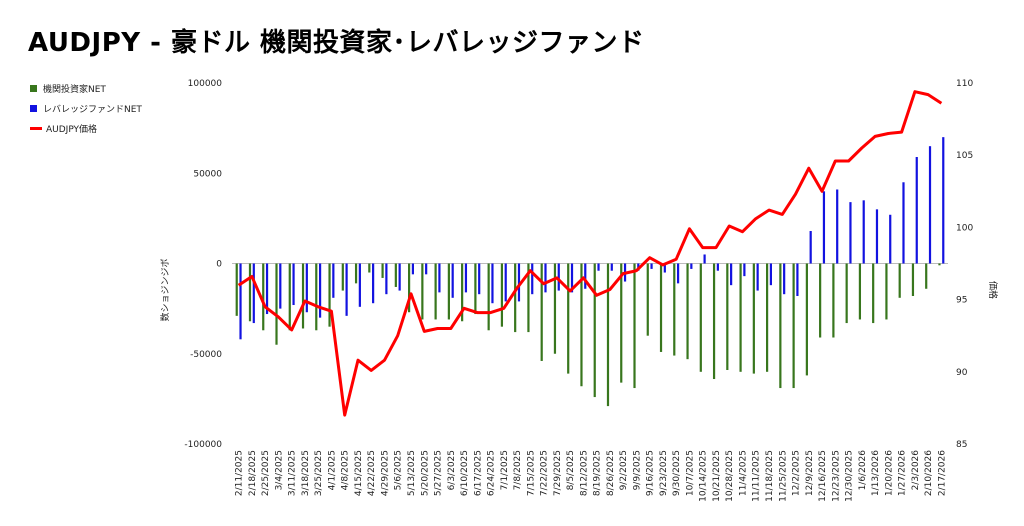 Image resolution: width=1024 pixels, height=526 pixels. I want to click on legend-item-leveraged: レバレッジファンドNET, so click(86, 108).